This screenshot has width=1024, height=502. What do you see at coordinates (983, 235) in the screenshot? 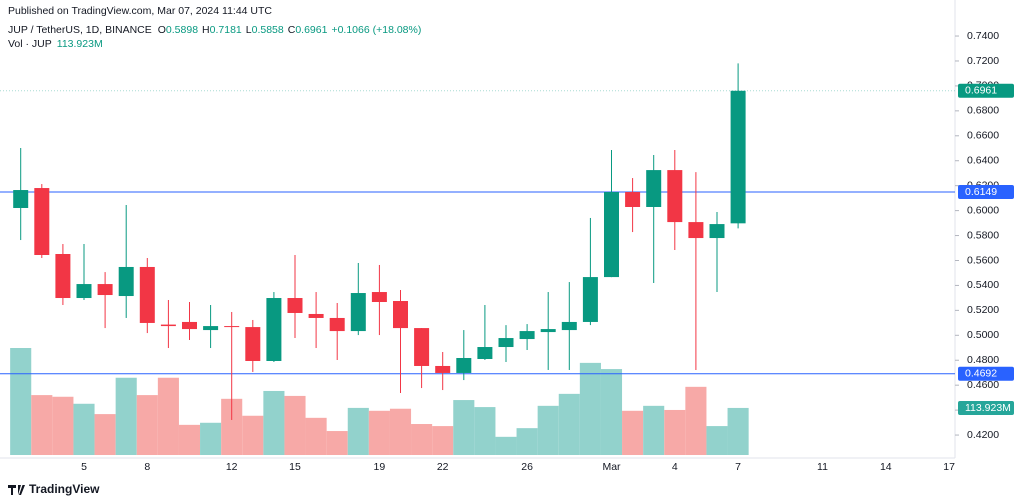
I see `y-tick-label: 0.5800` at bounding box center [983, 235].